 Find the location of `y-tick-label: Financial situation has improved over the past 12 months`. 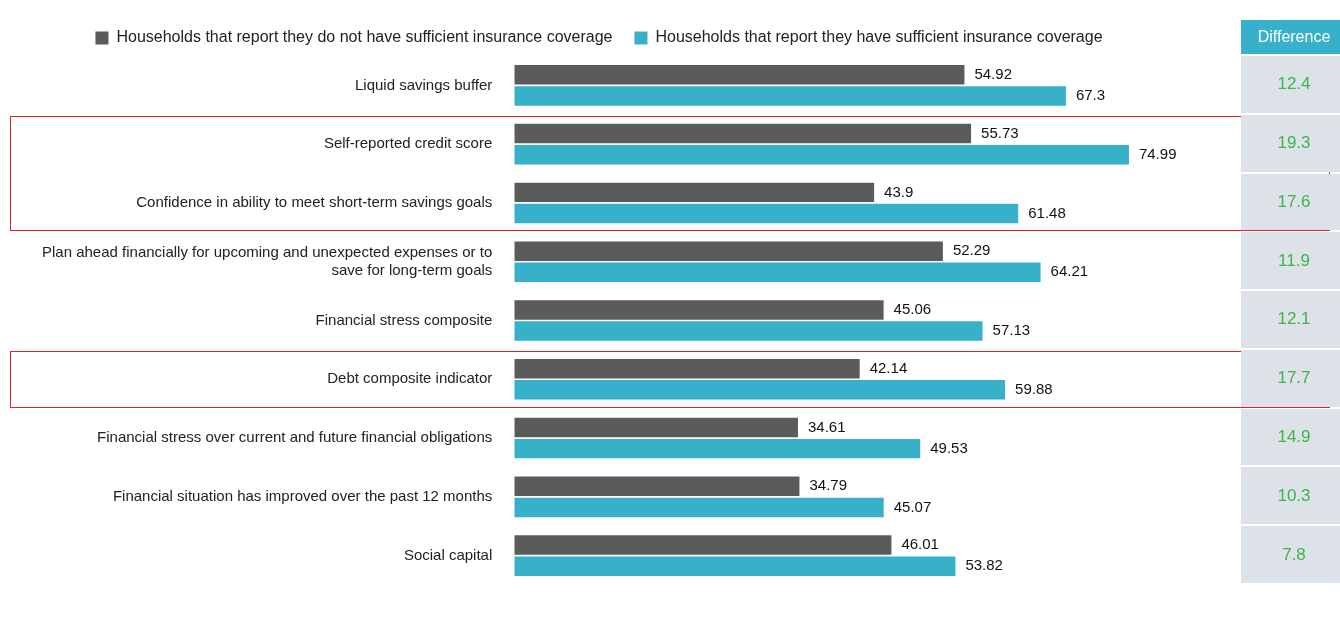

y-tick-label: Financial situation has improved over the past 12 months is located at coordinates (302, 495).